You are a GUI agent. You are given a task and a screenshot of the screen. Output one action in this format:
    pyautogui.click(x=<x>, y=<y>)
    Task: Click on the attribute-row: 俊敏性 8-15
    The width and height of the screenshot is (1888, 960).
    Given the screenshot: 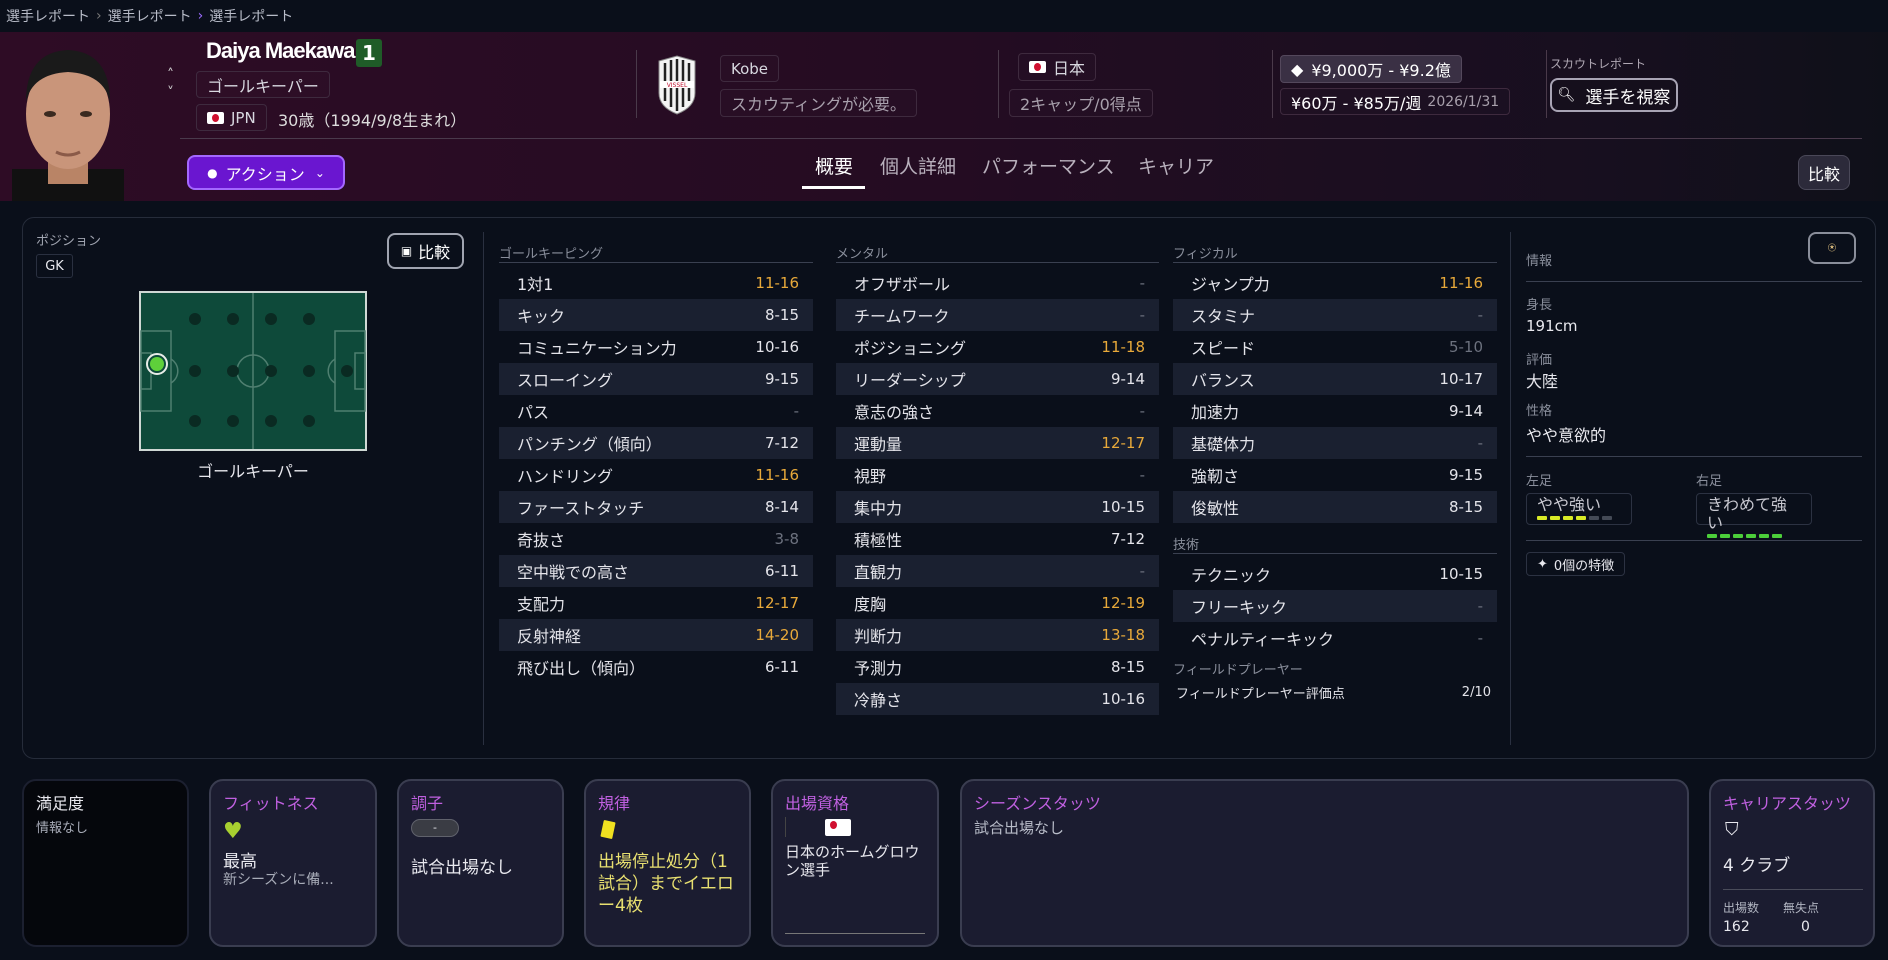 What is the action you would take?
    pyautogui.click(x=1335, y=507)
    